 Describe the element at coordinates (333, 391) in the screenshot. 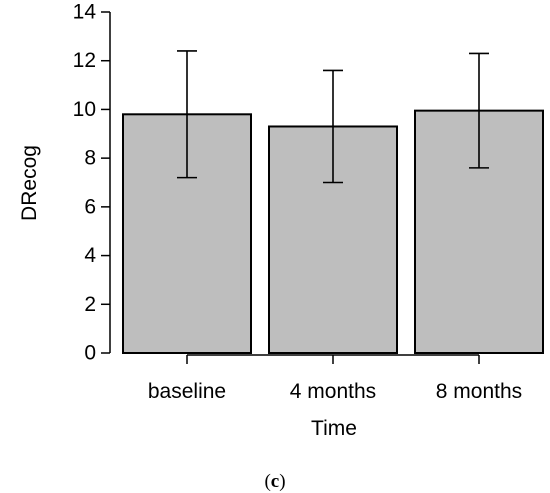

I see `x-tick-label: 4 months` at that location.